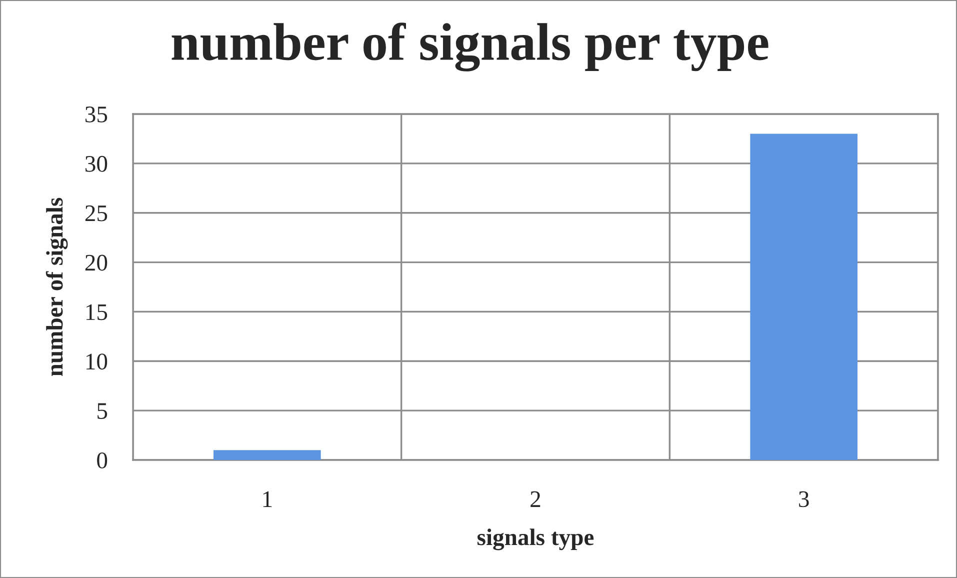 The width and height of the screenshot is (957, 578). Describe the element at coordinates (470, 47) in the screenshot. I see `chart-title: number of signals per type` at that location.